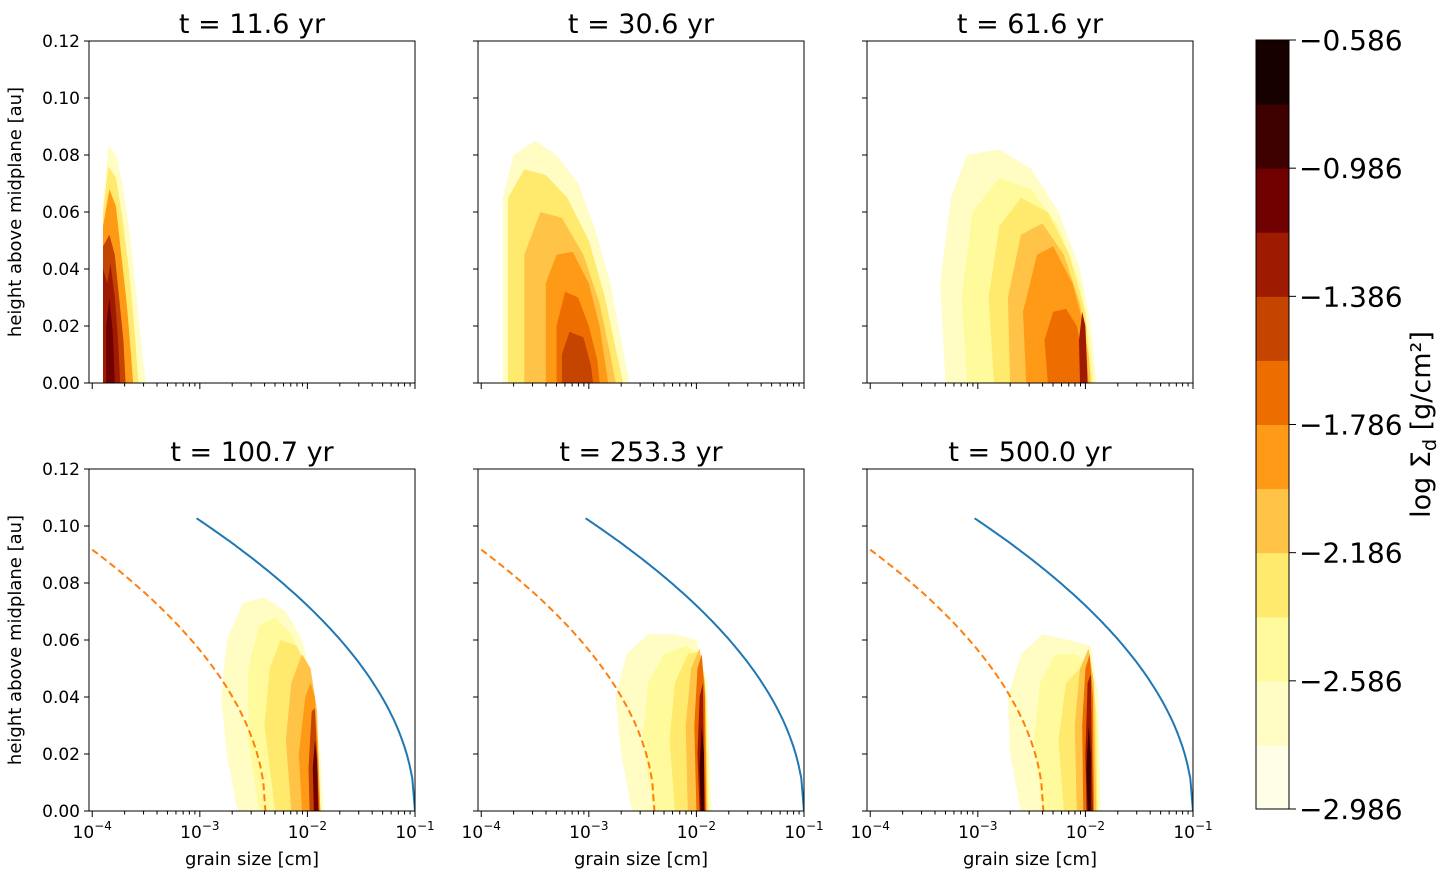  Describe the element at coordinates (1351, 168) in the screenshot. I see `colorbar-tick-label: −0.986` at that location.